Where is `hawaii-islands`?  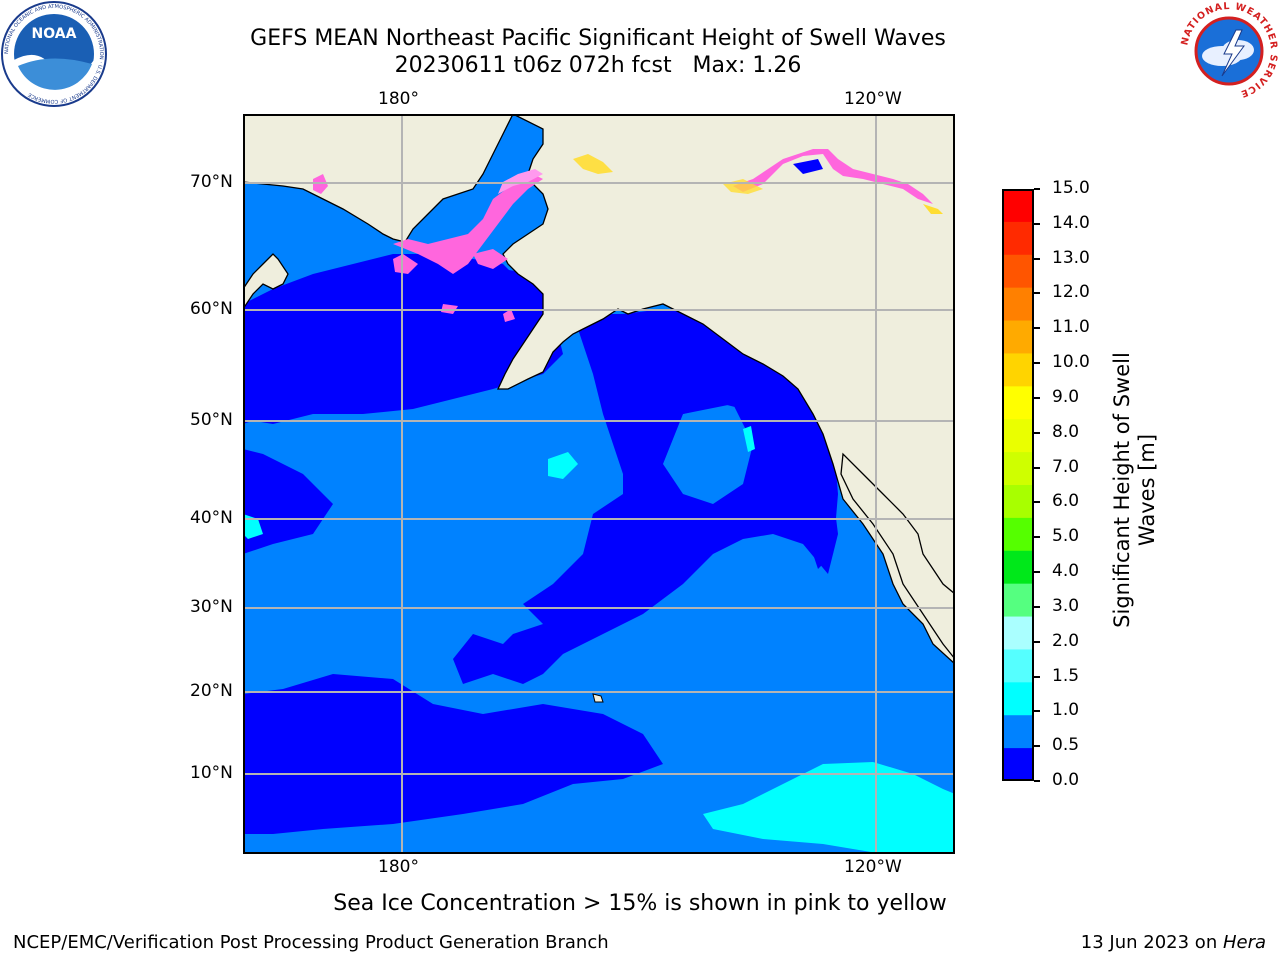 hawaii-islands is located at coordinates (598, 698).